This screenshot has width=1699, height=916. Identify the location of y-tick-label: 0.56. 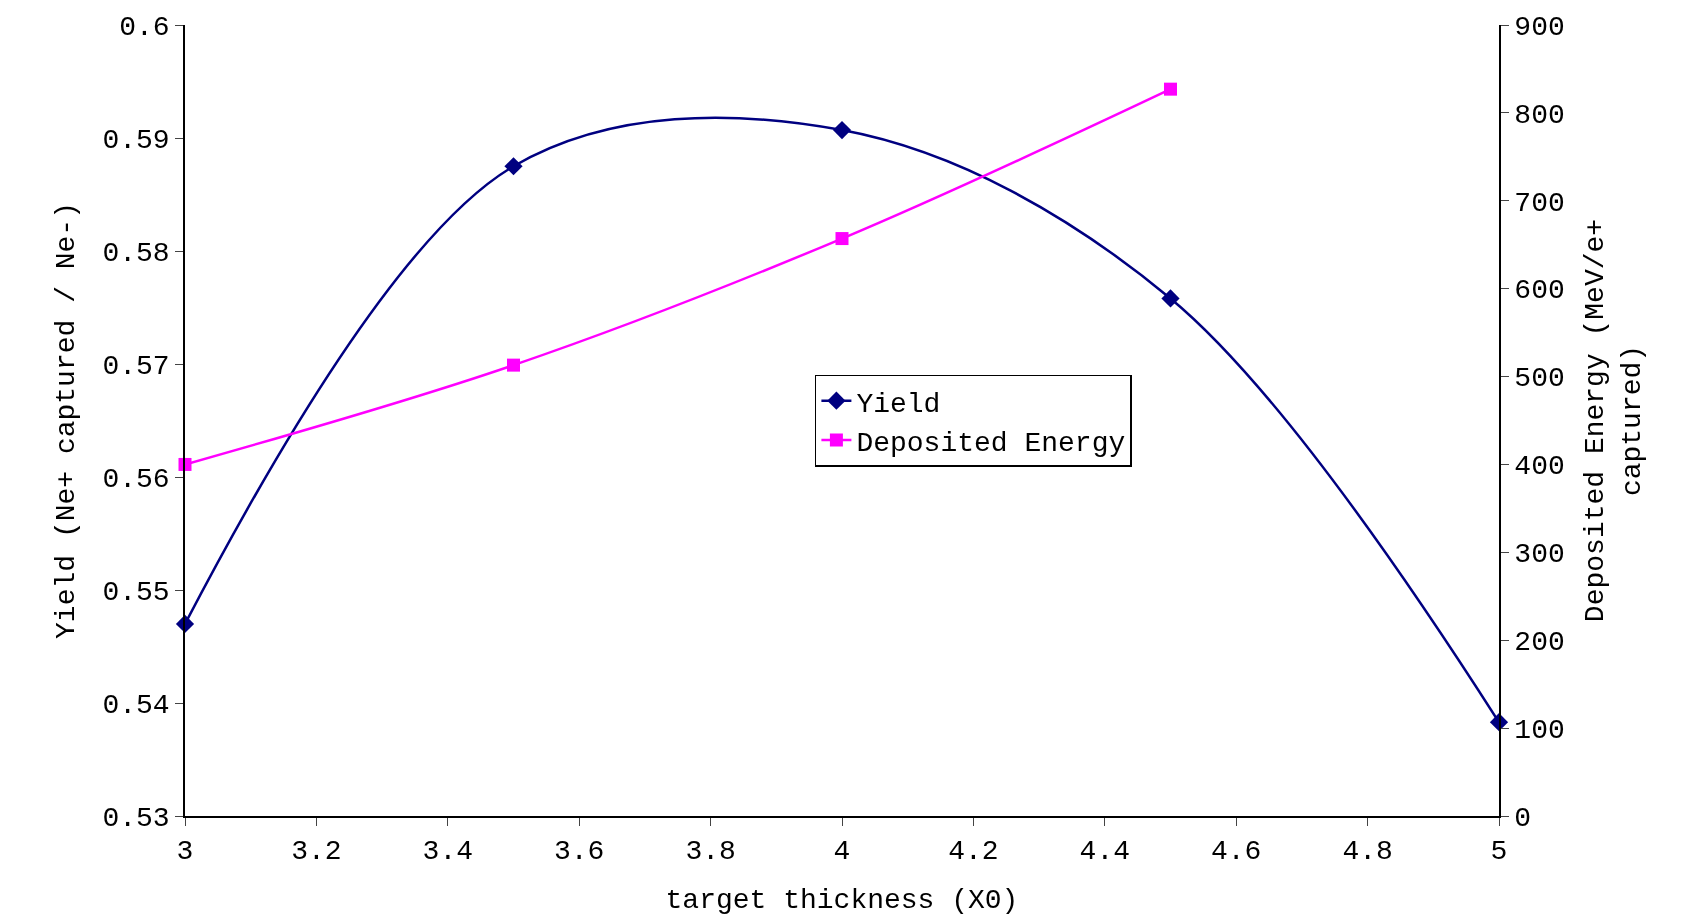
(136, 479).